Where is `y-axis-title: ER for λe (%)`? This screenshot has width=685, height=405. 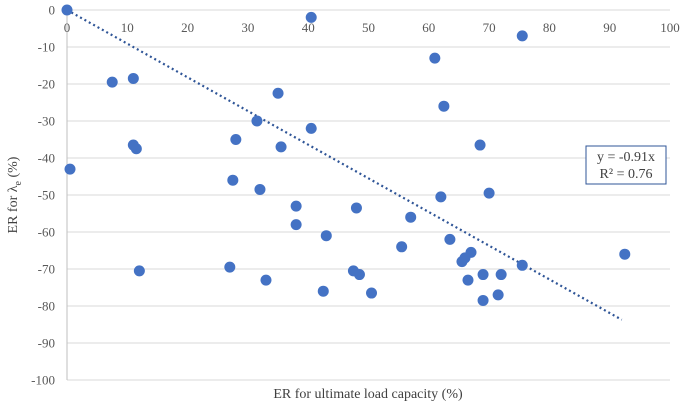 y-axis-title: ER for λe (%) is located at coordinates (15, 194).